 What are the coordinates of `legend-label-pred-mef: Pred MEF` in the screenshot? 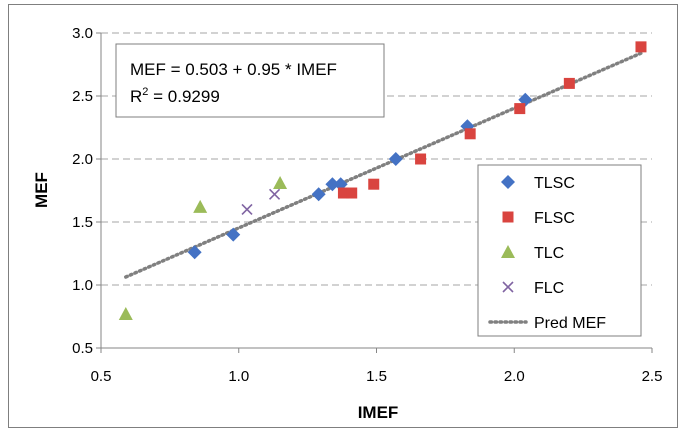 It's located at (570, 323).